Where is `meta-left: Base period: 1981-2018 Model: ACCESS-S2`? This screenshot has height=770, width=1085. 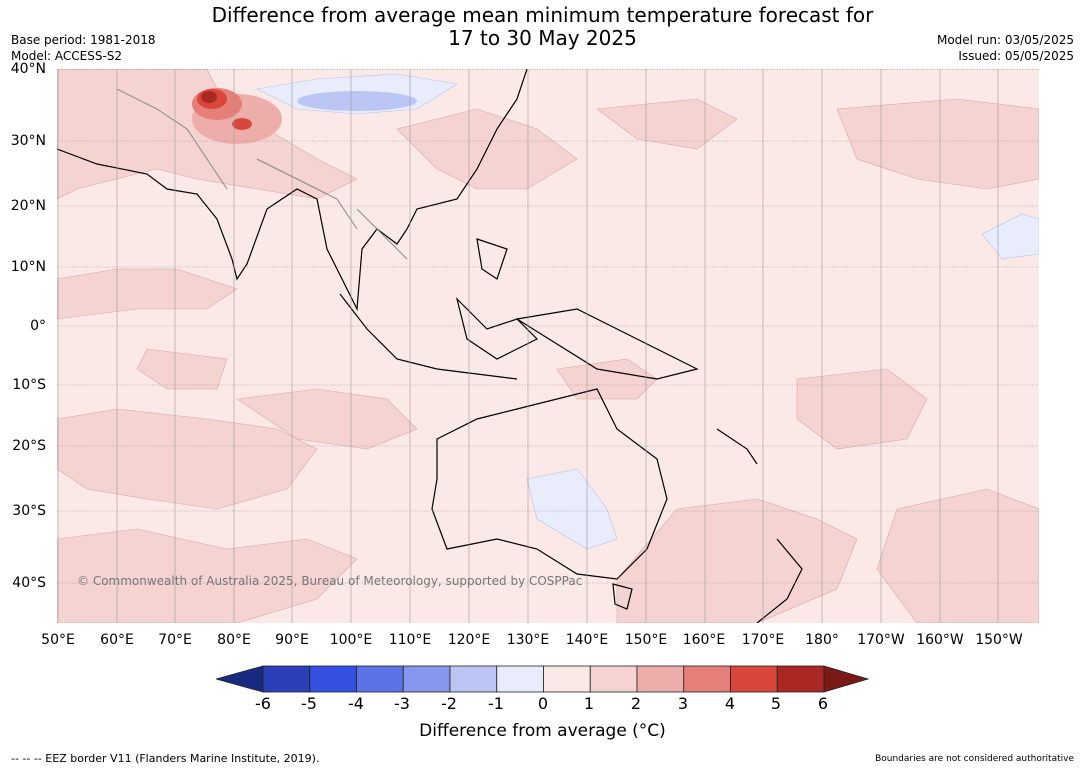 meta-left: Base period: 1981-2018 Model: ACCESS-S2 is located at coordinates (83, 48).